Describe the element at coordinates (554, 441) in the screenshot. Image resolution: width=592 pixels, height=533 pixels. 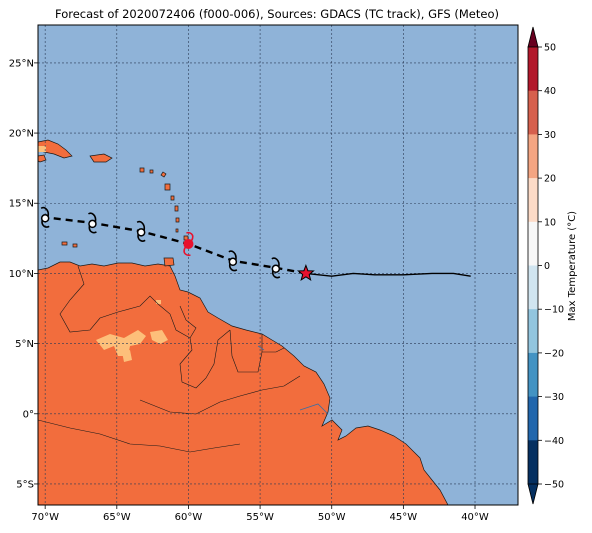
I see `colorbar-tick-label: −40` at that location.